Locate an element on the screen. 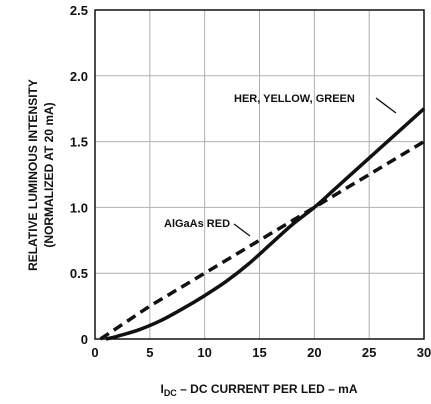 The image size is (431, 404). y-tick-label: 1.5 is located at coordinates (79, 142).